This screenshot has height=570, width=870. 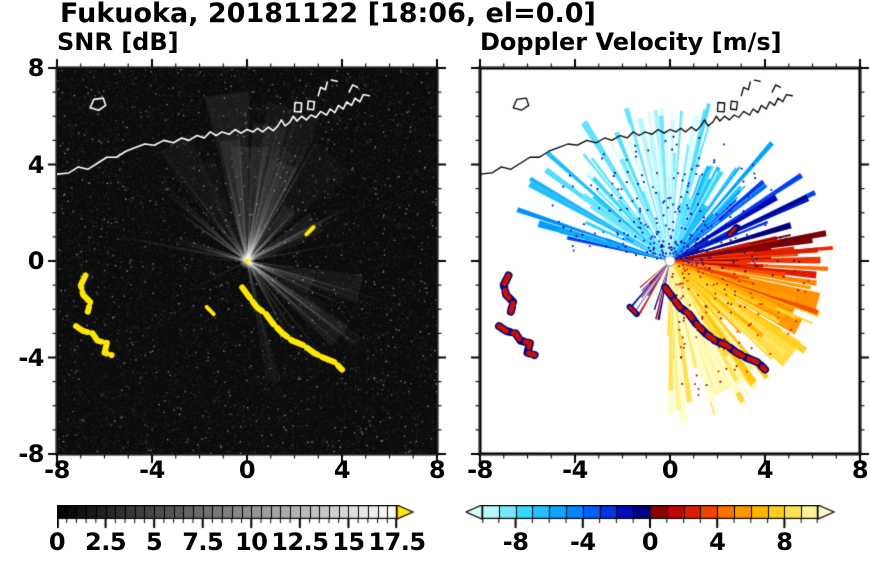 What do you see at coordinates (251, 542) in the screenshot?
I see `snr-colorbar-tick-label: 10` at bounding box center [251, 542].